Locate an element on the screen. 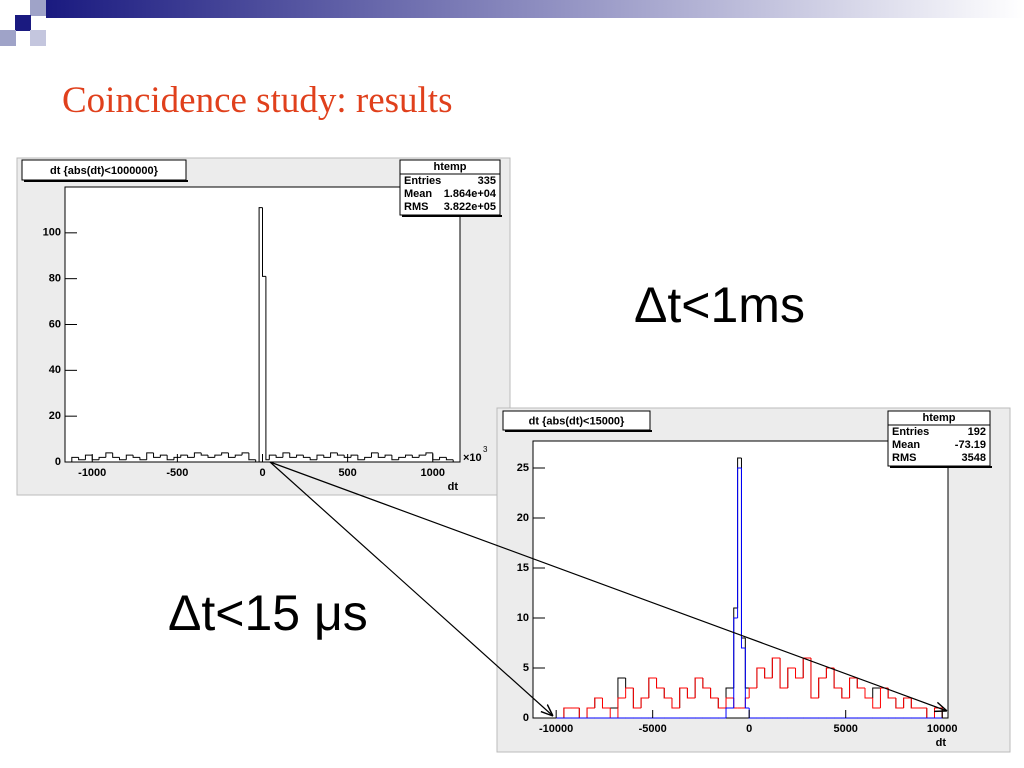 The image size is (1024, 768). slide-title: Coincidence study: results is located at coordinates (257, 100).